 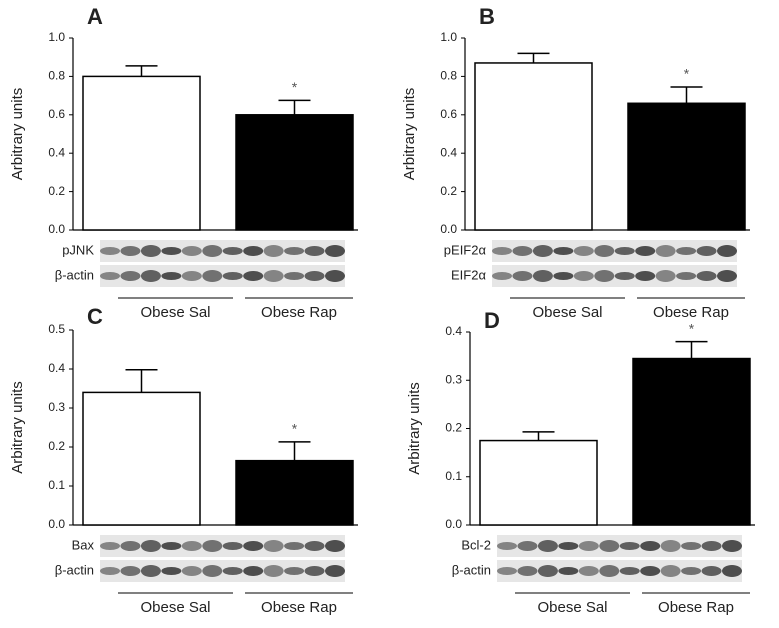 What do you see at coordinates (95, 16) in the screenshot?
I see `panel-label: A` at bounding box center [95, 16].